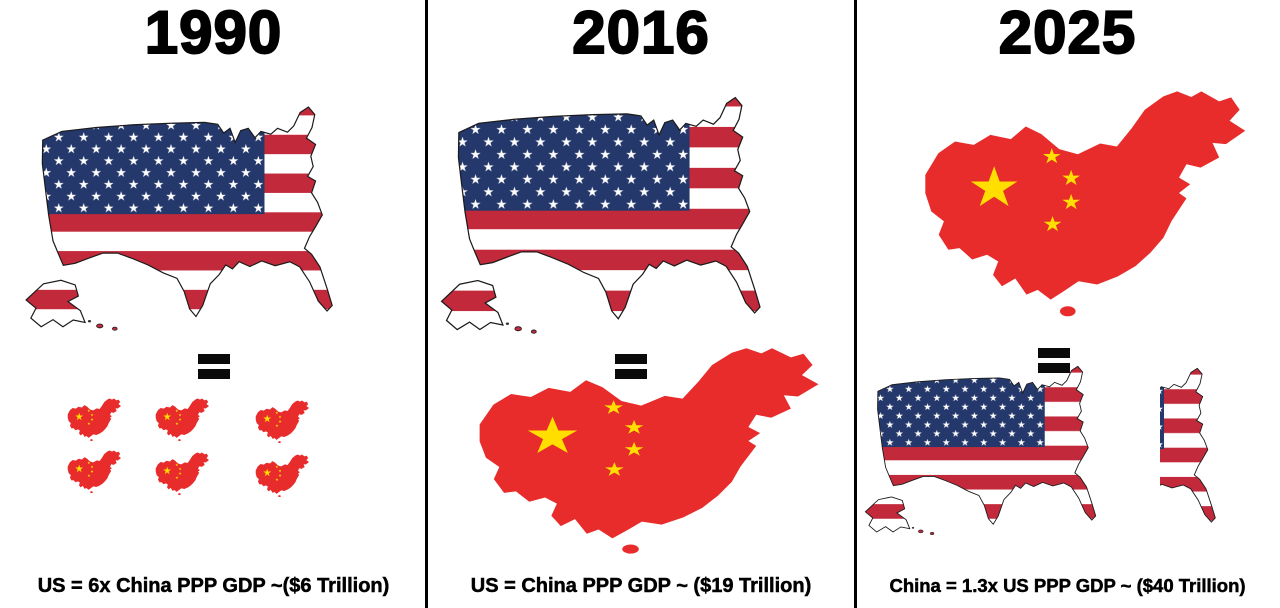 This screenshot has width=1280, height=608. What do you see at coordinates (653, 452) in the screenshot?
I see `china-flag-map-2016` at bounding box center [653, 452].